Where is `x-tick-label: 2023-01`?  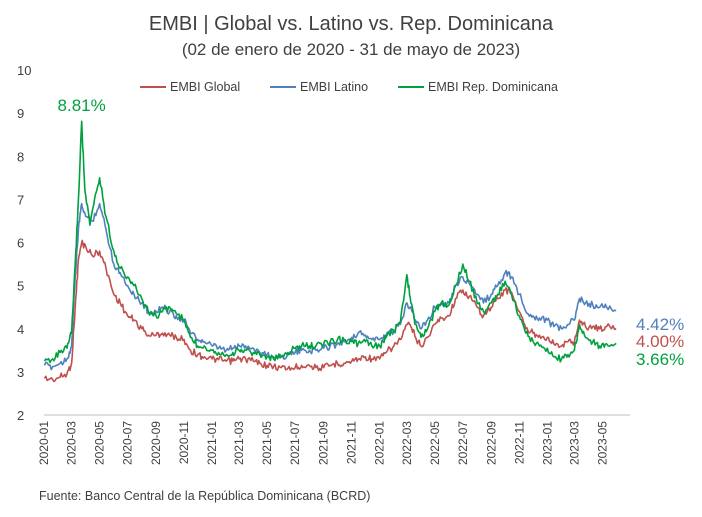
x-tick-label: 2023-01 is located at coordinates (547, 443).